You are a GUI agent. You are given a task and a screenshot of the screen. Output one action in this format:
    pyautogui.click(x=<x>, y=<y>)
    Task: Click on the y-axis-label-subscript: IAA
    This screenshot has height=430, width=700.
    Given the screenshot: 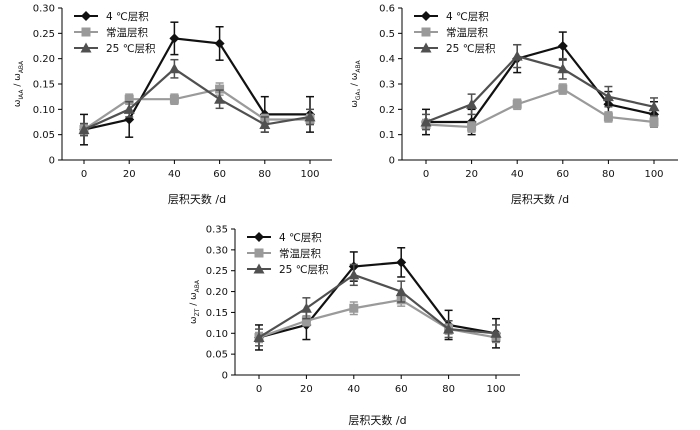 What is the action you would take?
    pyautogui.click(x=21, y=94)
    